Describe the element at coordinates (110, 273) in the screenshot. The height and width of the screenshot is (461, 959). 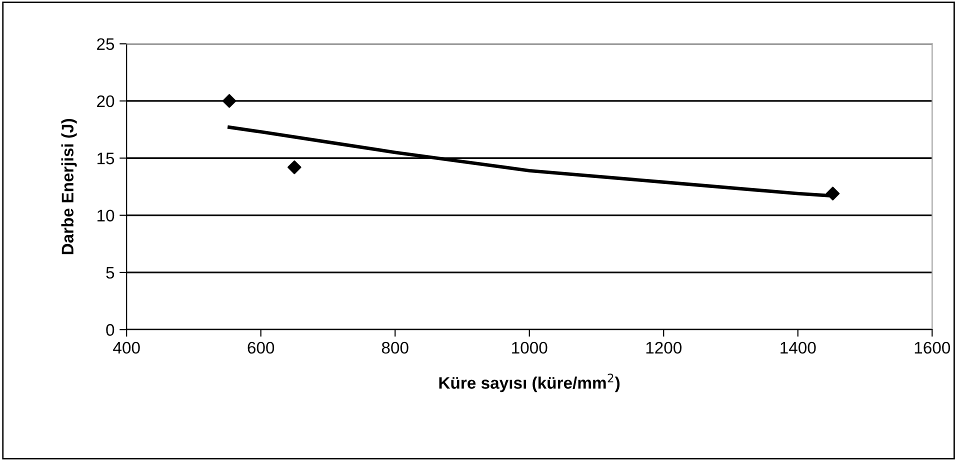
I see `y-tick-label: 5` at that location.